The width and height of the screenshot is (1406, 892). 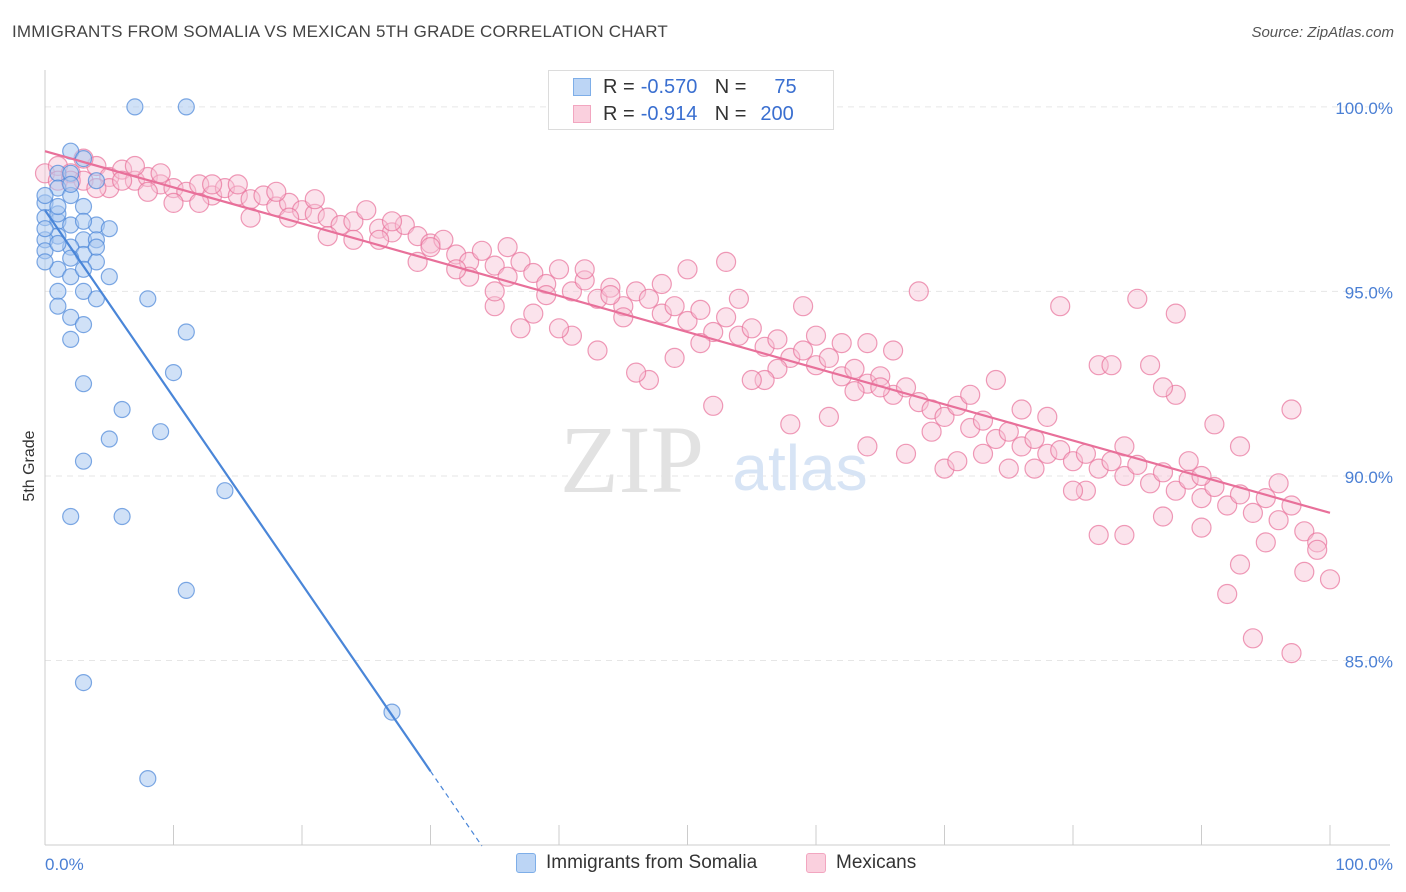 I want to click on legend-row-mexicans: R = -0.914 N = 200, so click(x=683, y=114).